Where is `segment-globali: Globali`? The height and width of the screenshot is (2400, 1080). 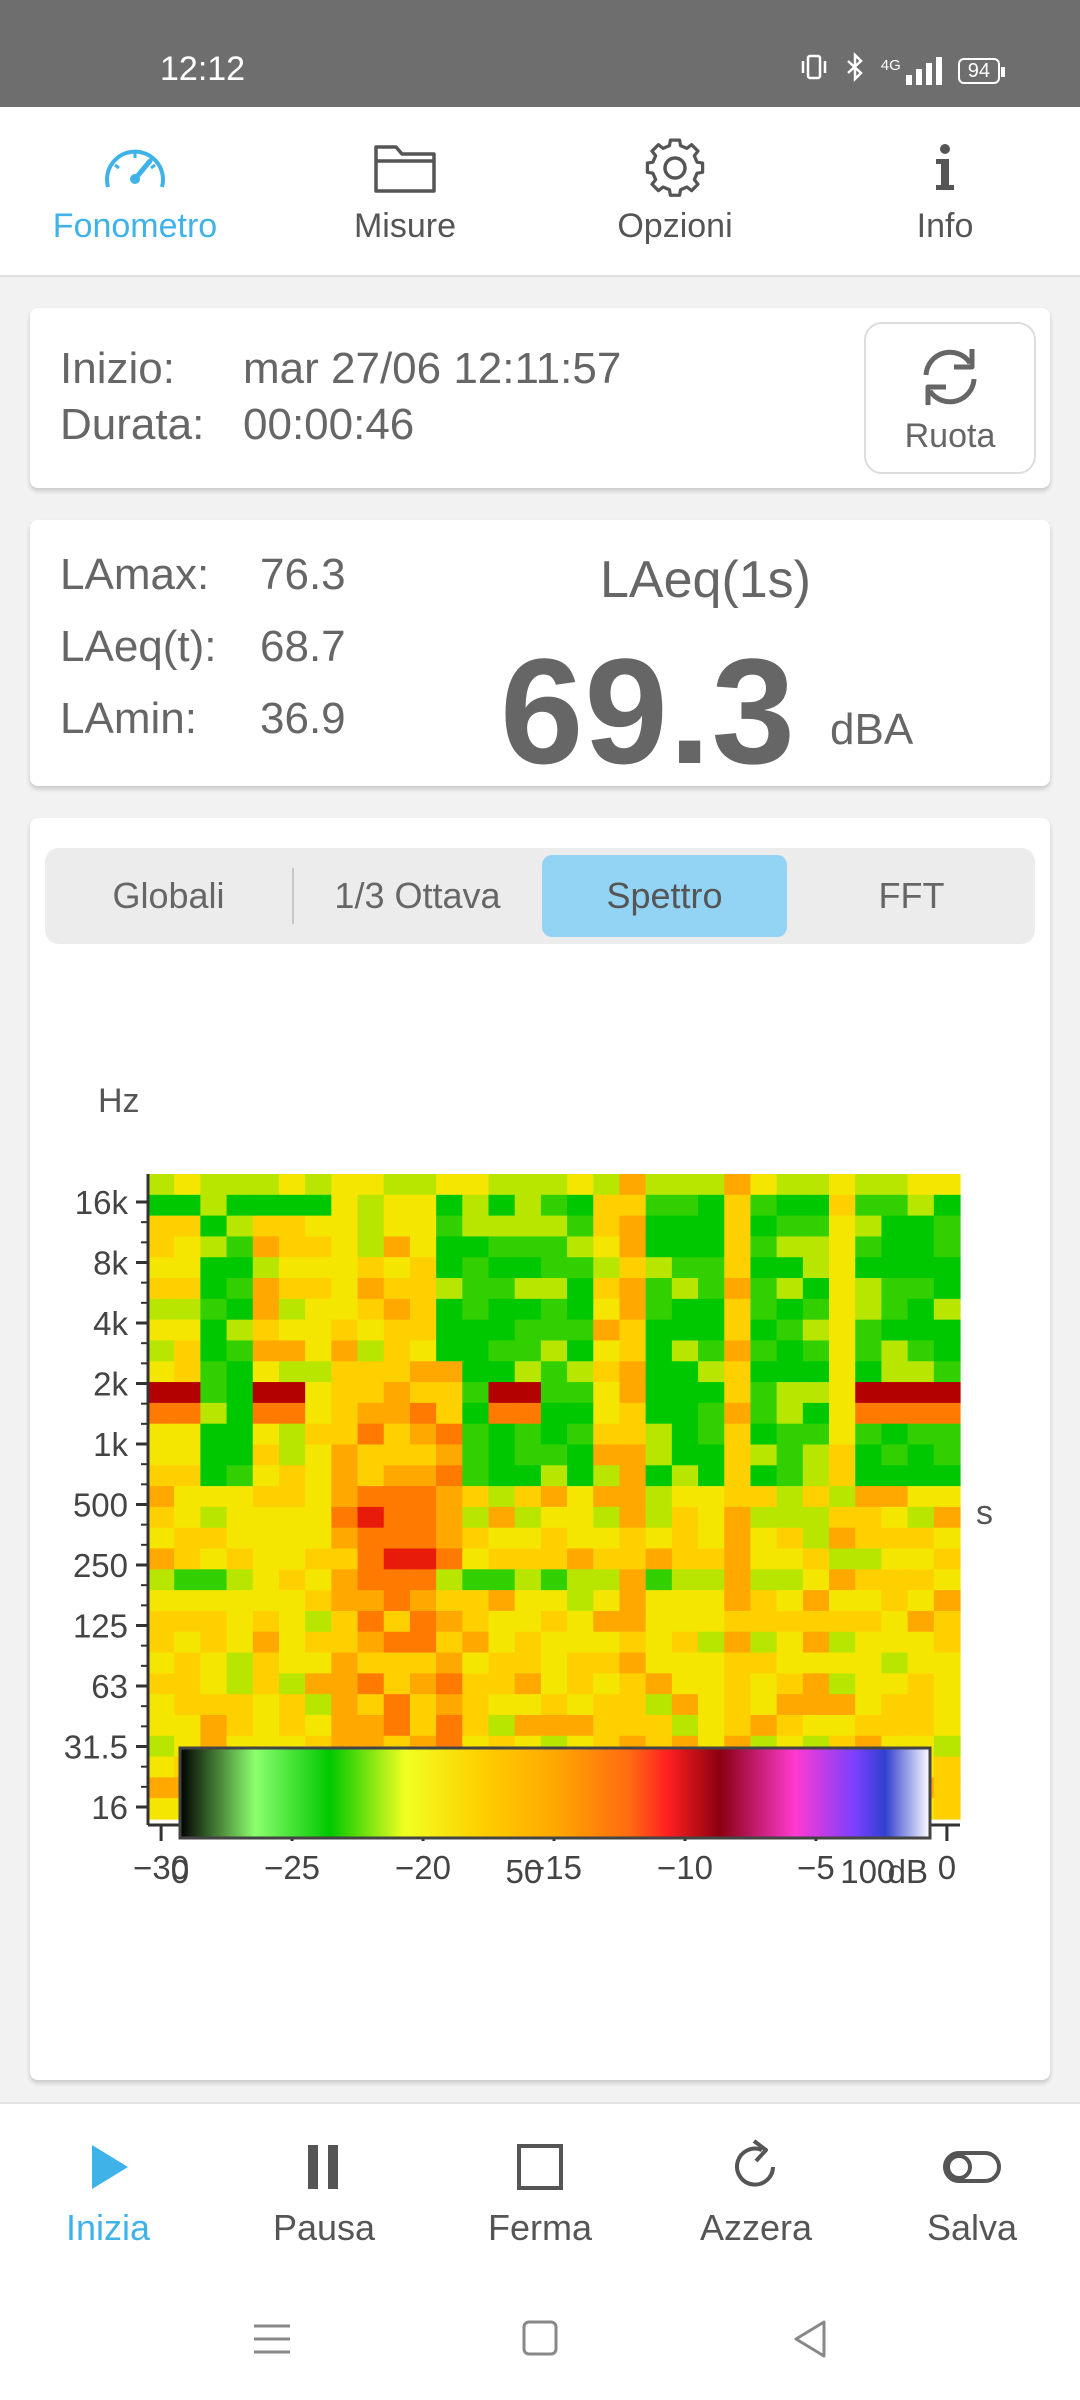
segment-globali: Globali is located at coordinates (168, 895).